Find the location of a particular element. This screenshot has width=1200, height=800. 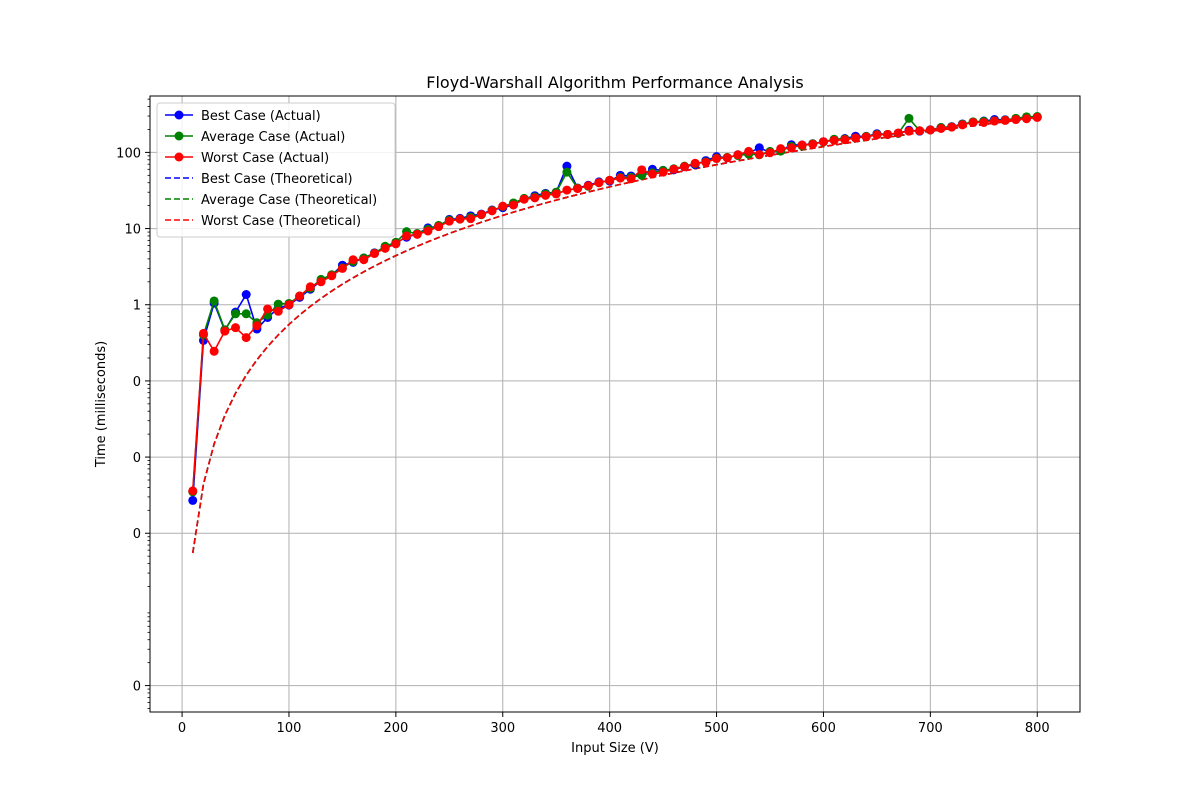

legend-entry: Worst Case (Theoretical) is located at coordinates (263, 221).